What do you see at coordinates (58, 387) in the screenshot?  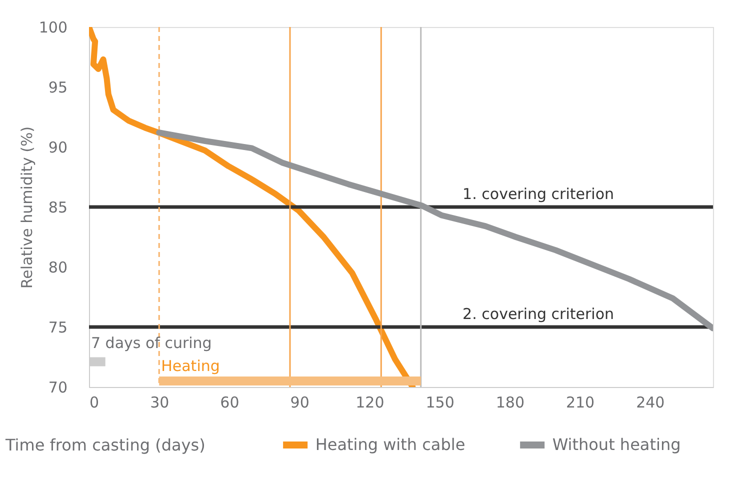 I see `y-tick-label: 70` at bounding box center [58, 387].